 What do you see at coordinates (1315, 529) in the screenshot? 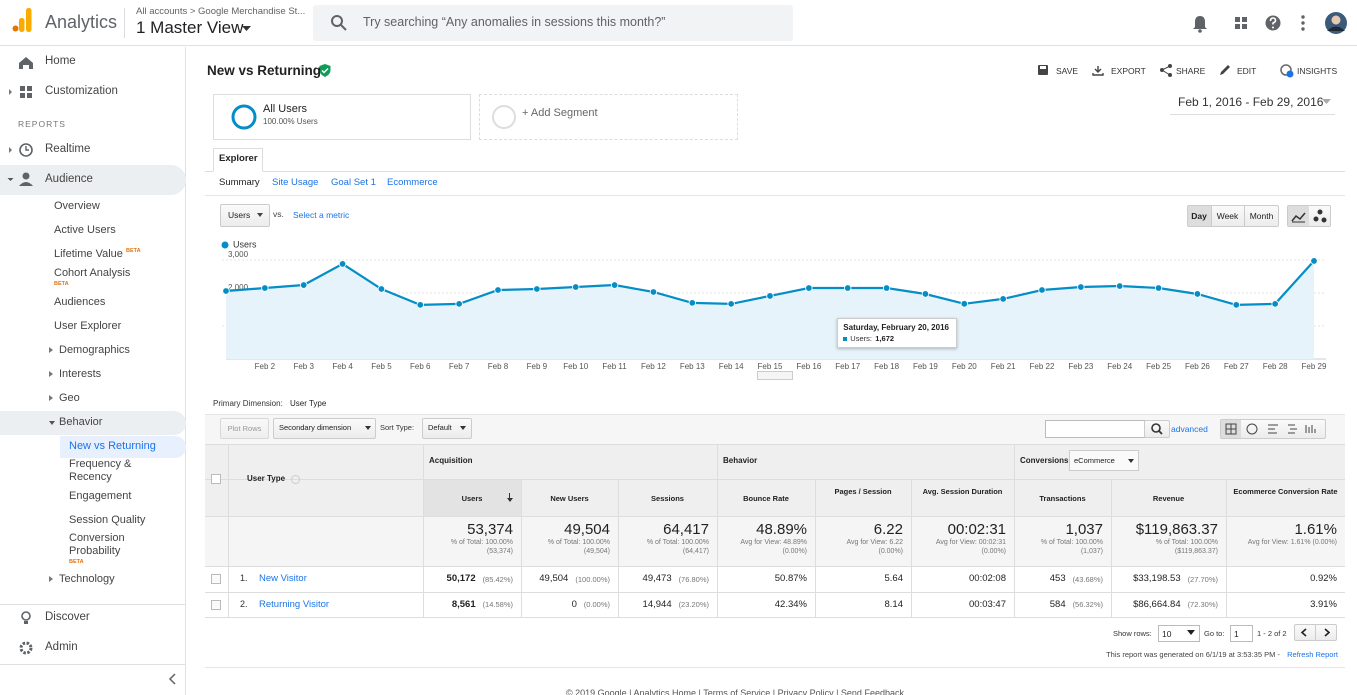
I see `total-value: 1.61%` at bounding box center [1315, 529].